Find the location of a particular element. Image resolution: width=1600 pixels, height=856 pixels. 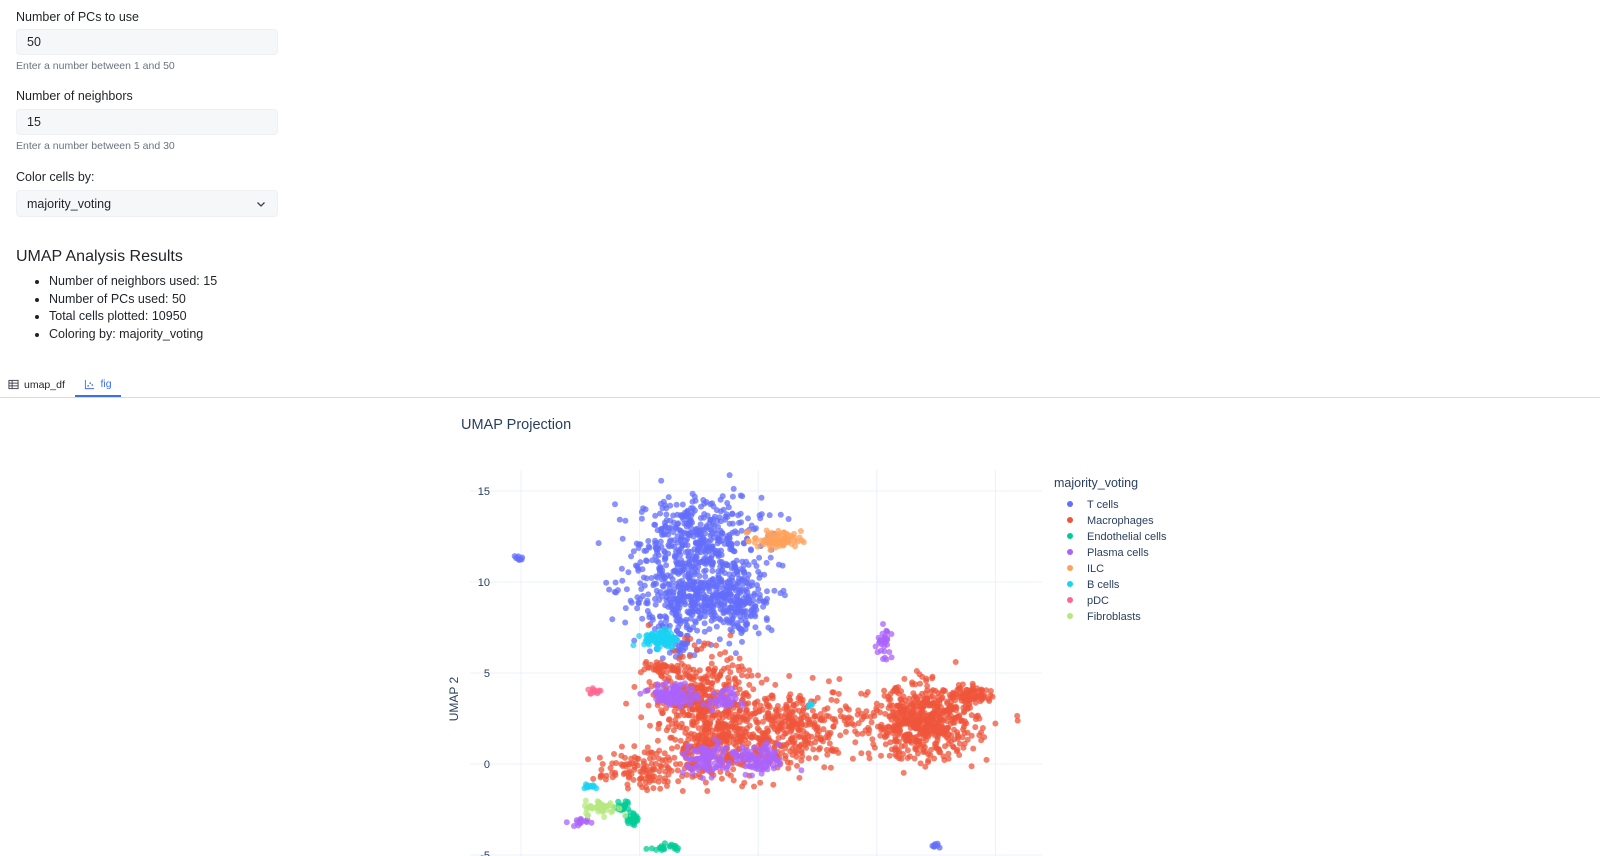

neighbors-input is located at coordinates (147, 122).